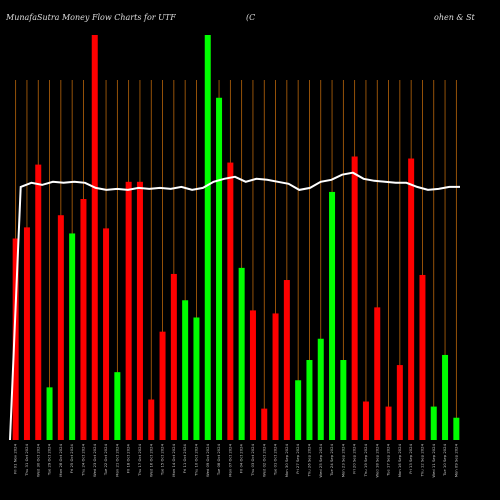 This screenshot has width=500, height=500. What do you see at coordinates (139, 459) in the screenshot?
I see `tick-label: Thu 17 Oct 2024` at bounding box center [139, 459].